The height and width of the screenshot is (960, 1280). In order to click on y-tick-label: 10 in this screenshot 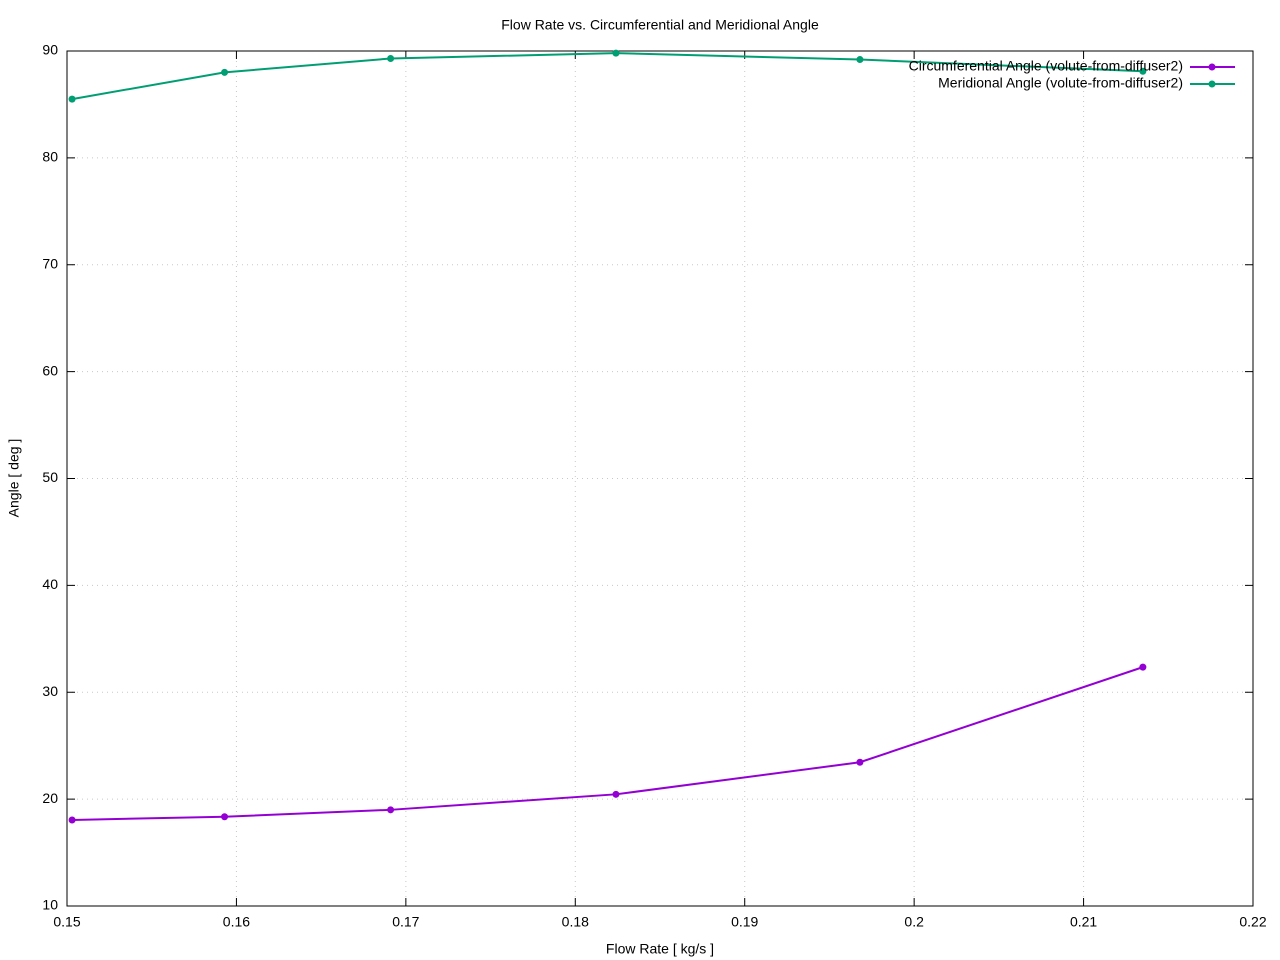, I will do `click(50, 905)`.